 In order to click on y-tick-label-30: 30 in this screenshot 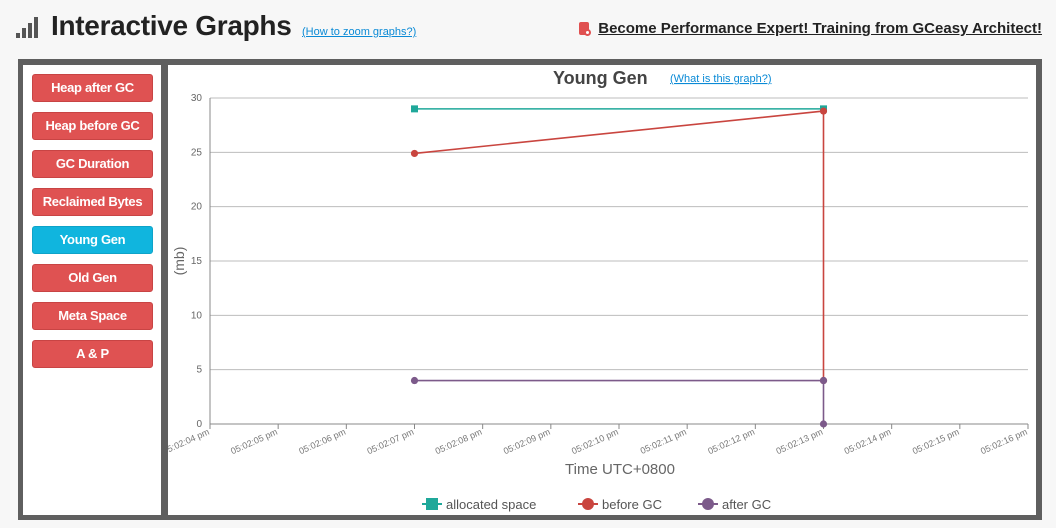, I will do `click(197, 98)`.